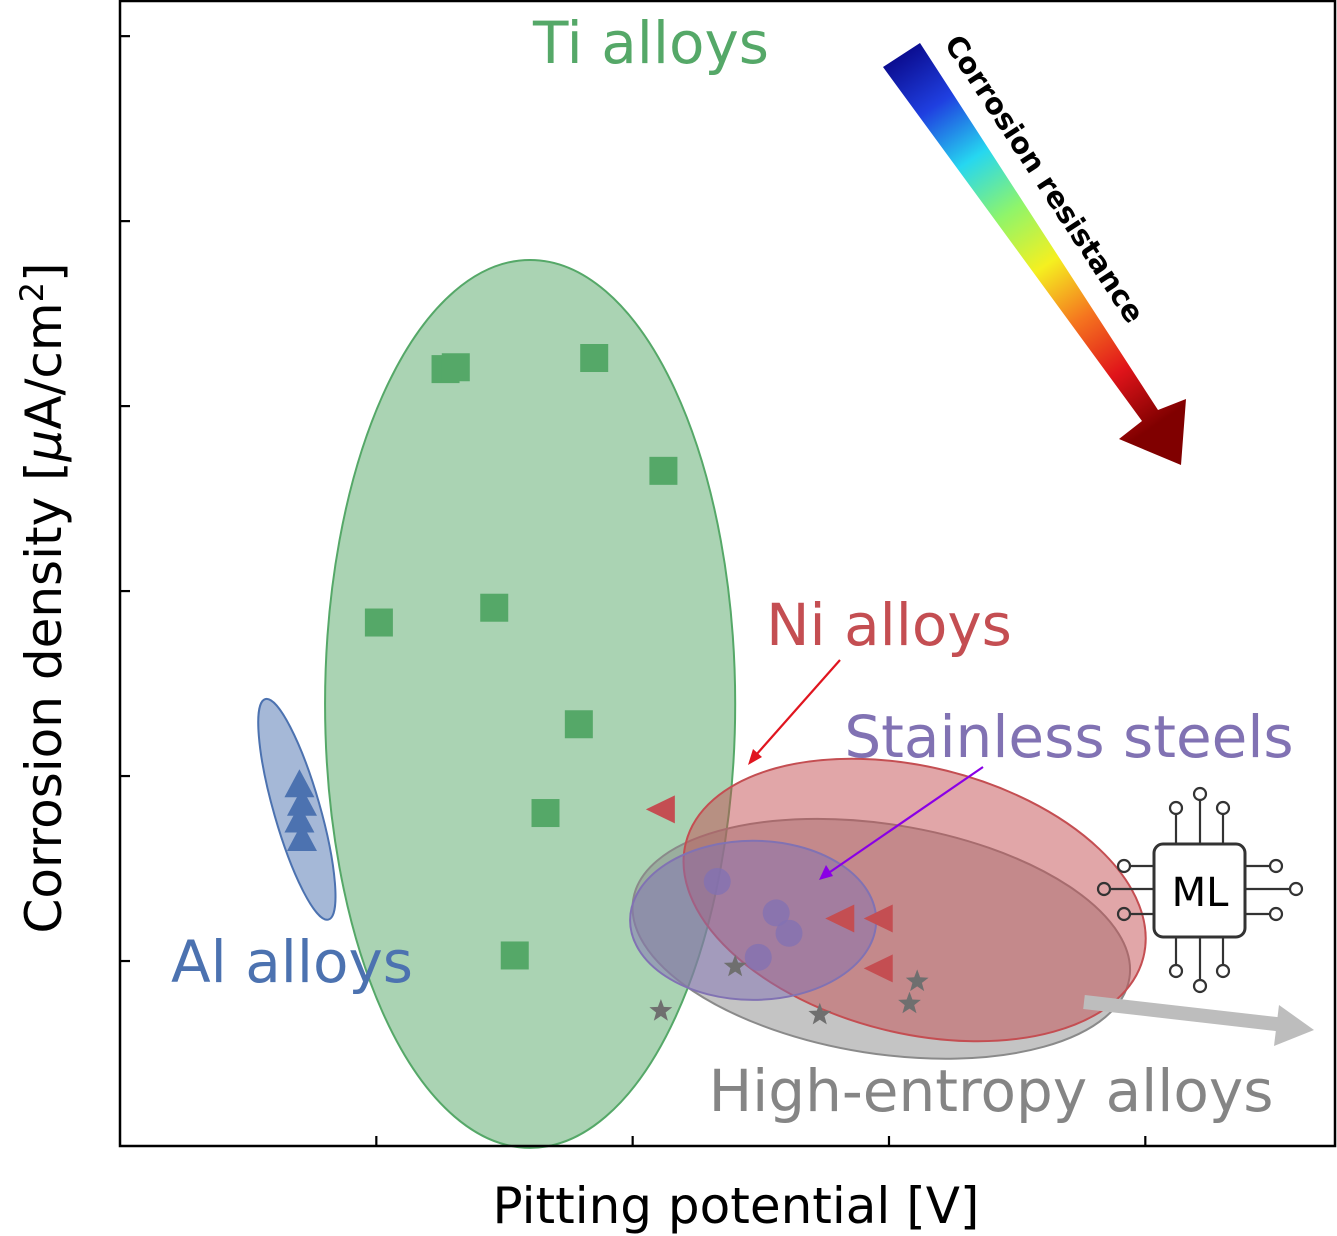 This screenshot has height=1236, width=1337. I want to click on label-ti-alloys: Ti alloys, so click(650, 43).